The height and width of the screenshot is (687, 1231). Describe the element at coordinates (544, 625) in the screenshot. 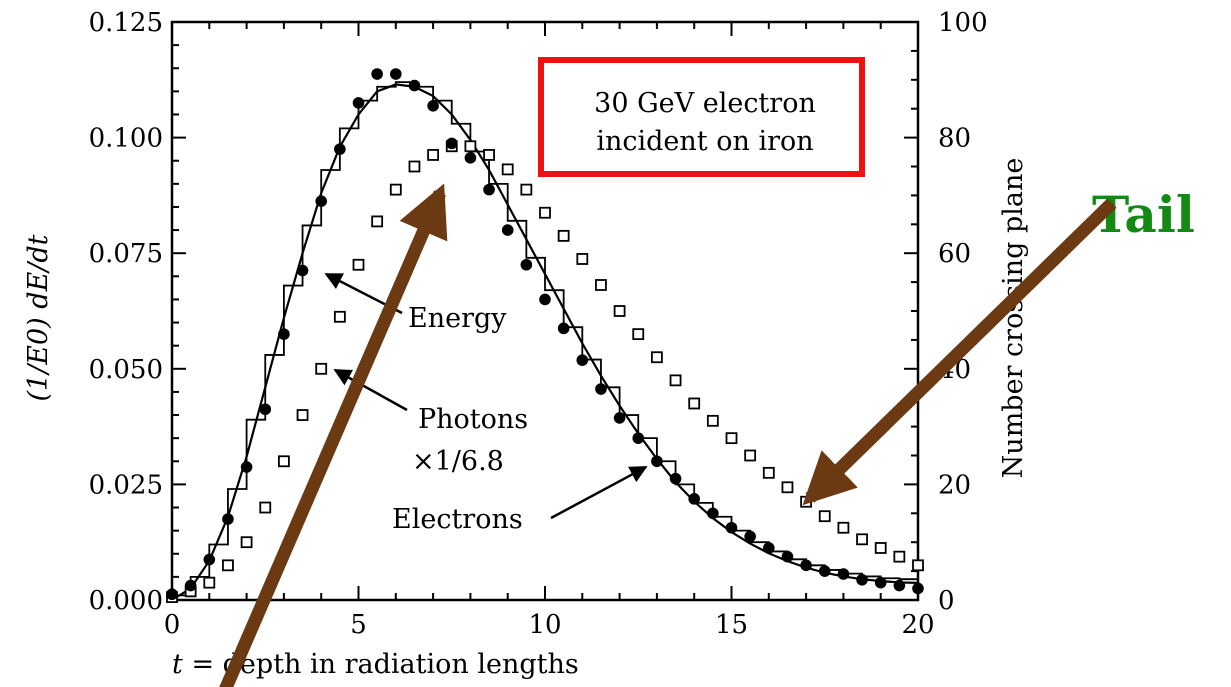

I see `x-tick-label: 10` at that location.